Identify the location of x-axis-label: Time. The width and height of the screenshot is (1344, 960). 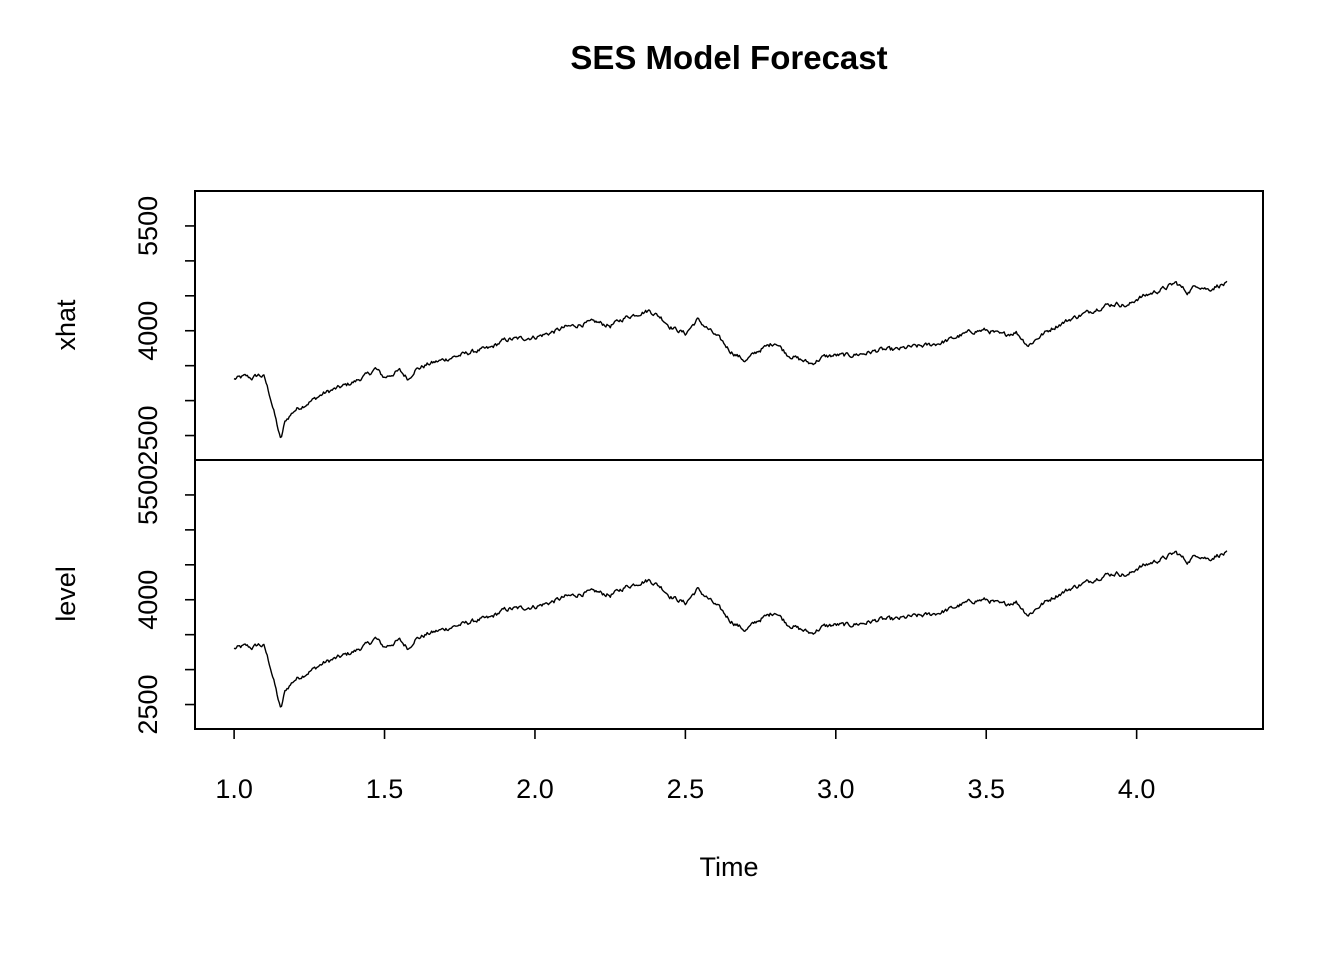
(729, 867).